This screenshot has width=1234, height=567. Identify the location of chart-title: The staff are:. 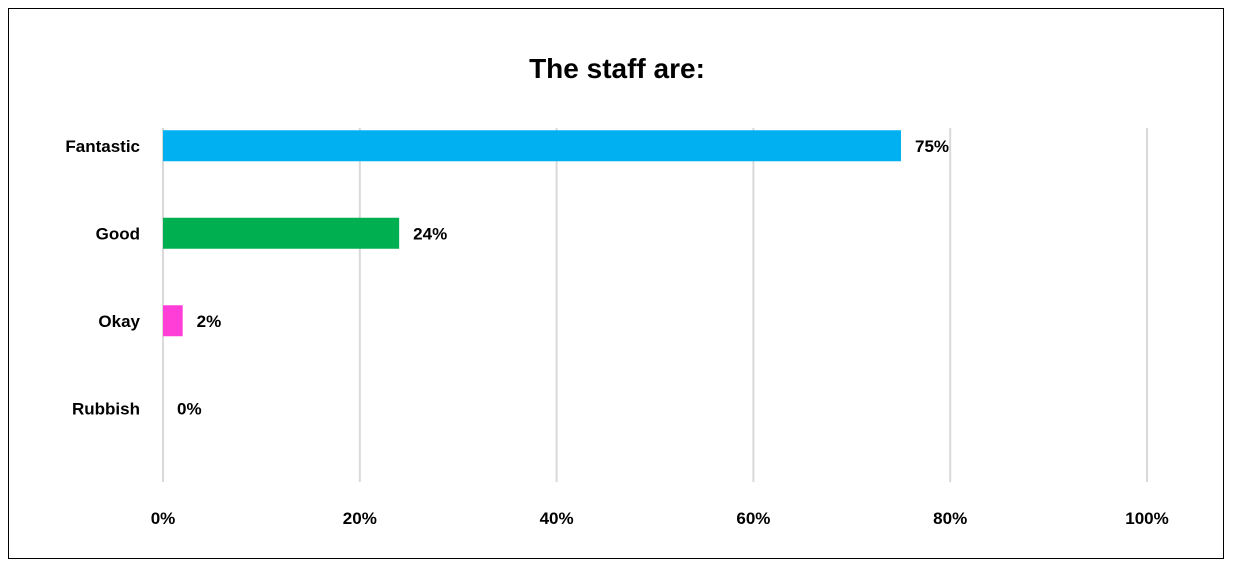
(617, 68).